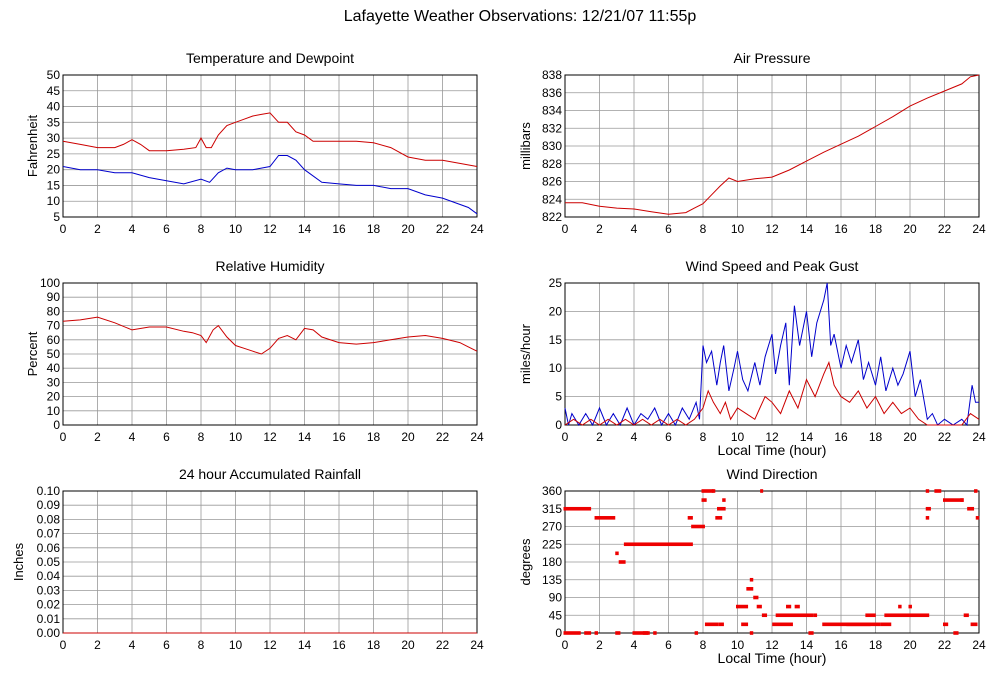 This screenshot has height=680, width=1000. I want to click on x-tick-label: 4, so click(132, 229).